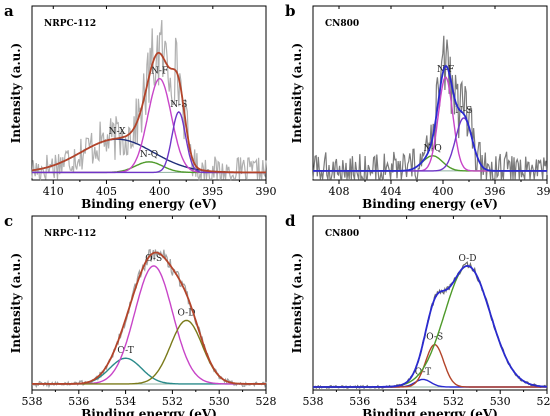  What do you see at coordinates (290, 11) in the screenshot?
I see `panel-letter: b` at bounding box center [290, 11].